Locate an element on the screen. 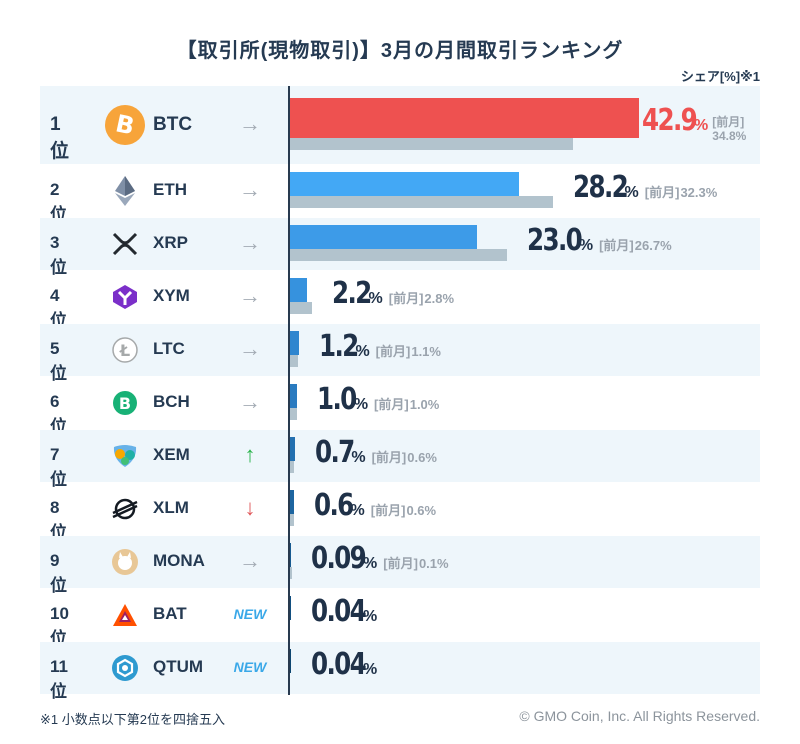 The width and height of the screenshot is (800, 744). symbol-label: XEM is located at coordinates (171, 454).